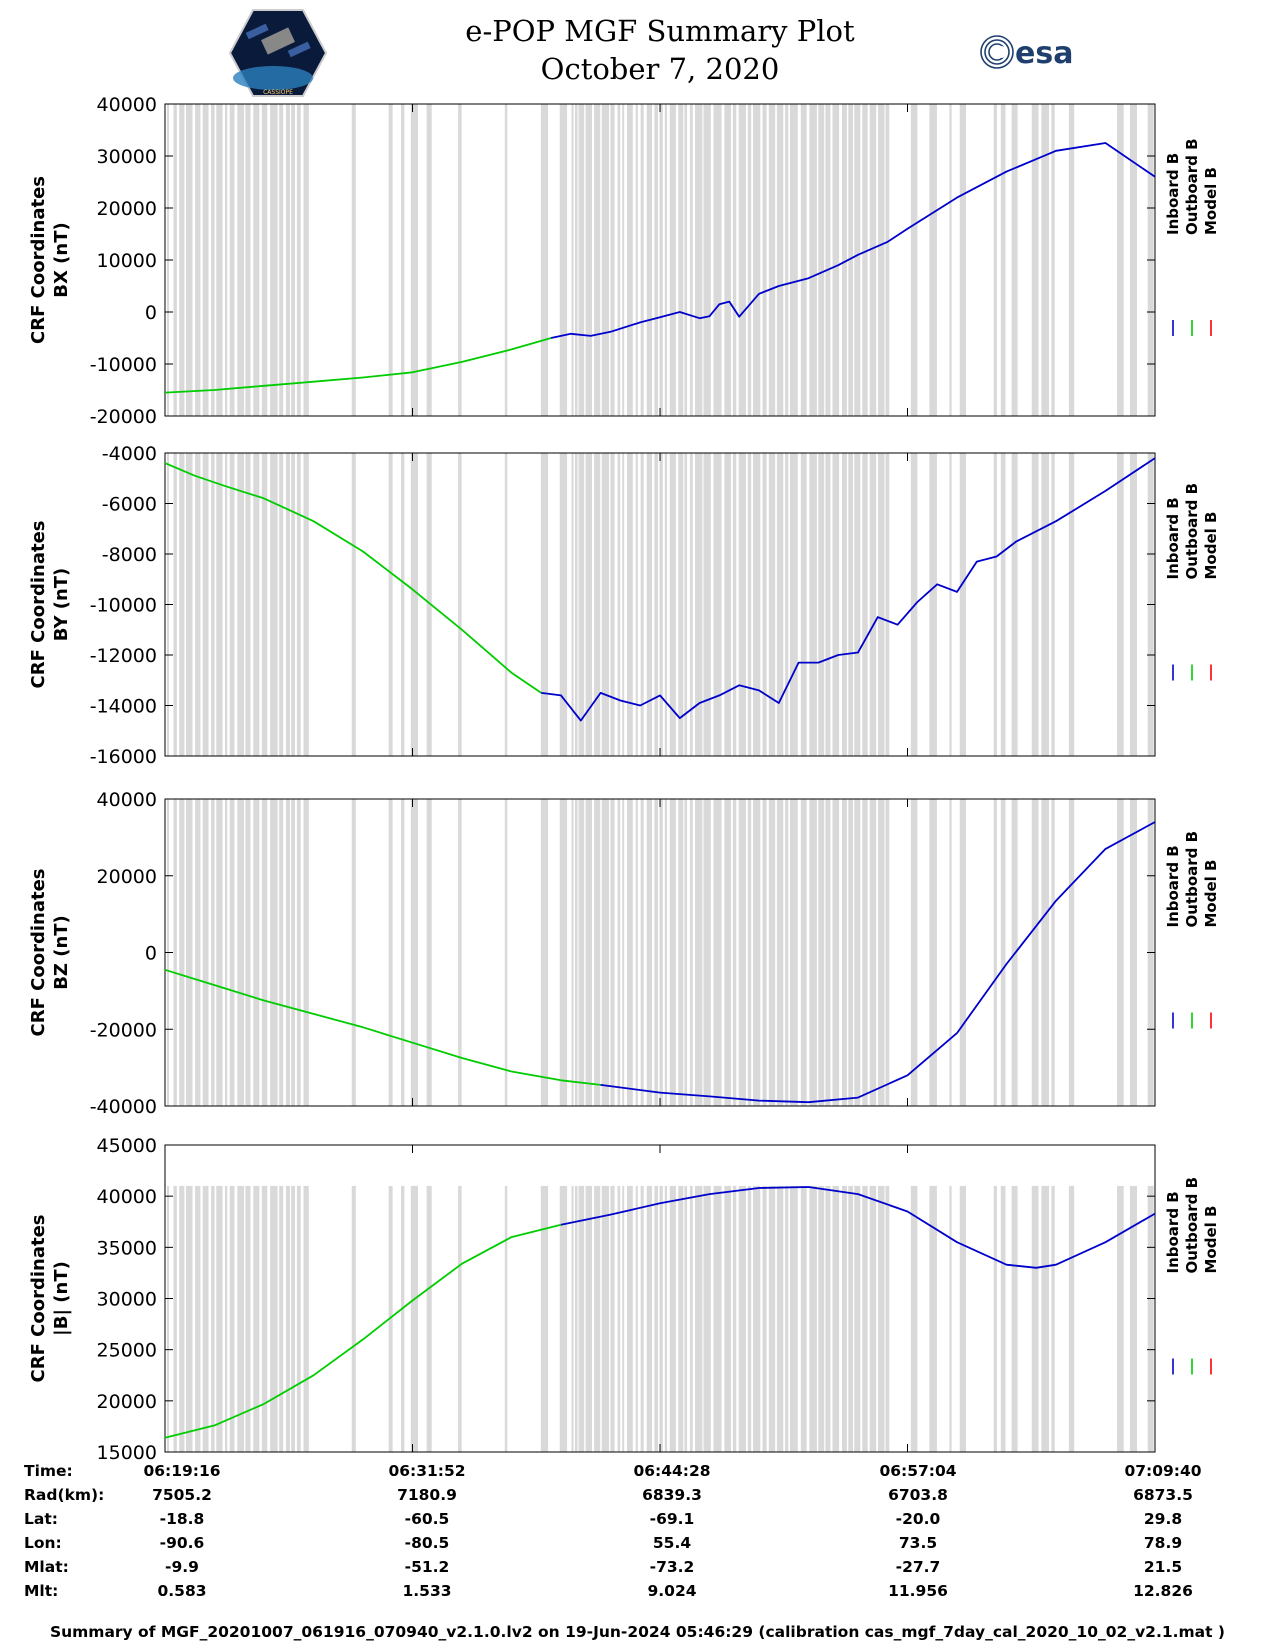  Describe the element at coordinates (427, 1591) in the screenshot. I see `footer-cell: 1.533` at that location.